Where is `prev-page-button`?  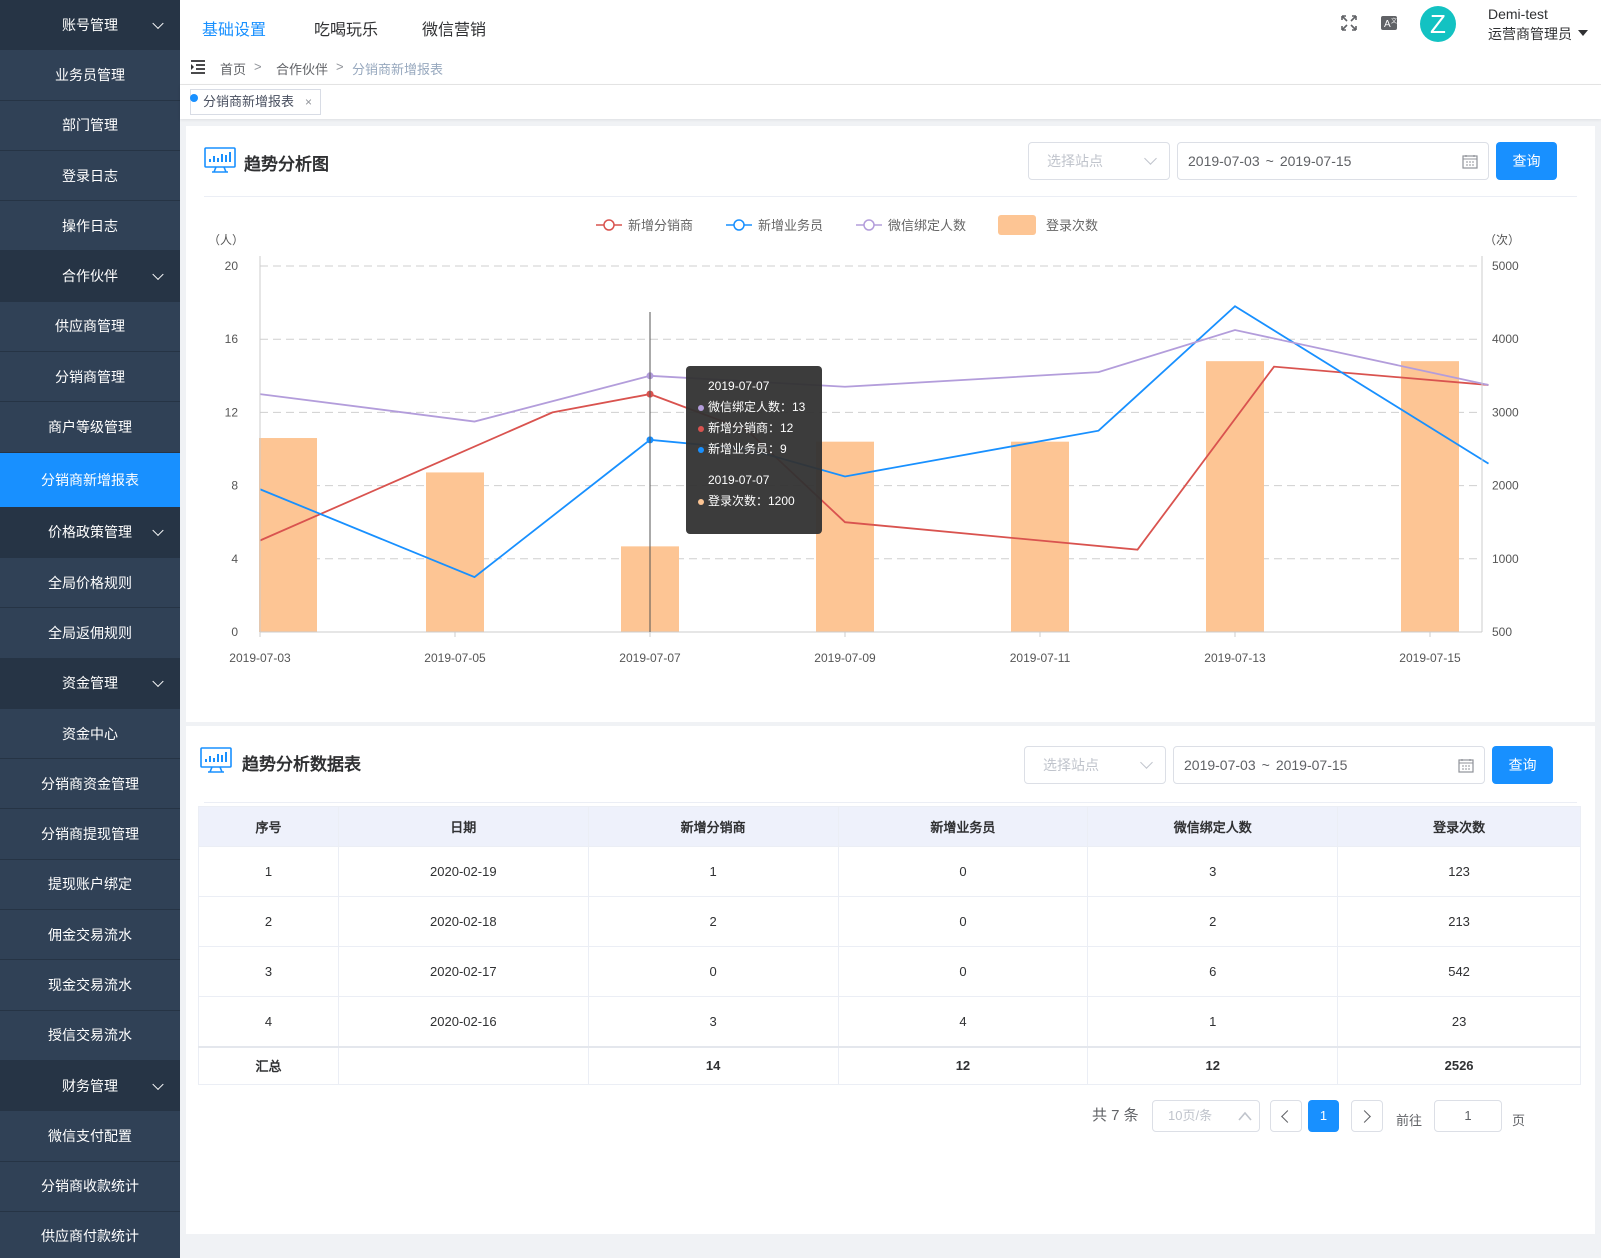
prev-page-button is located at coordinates (1286, 1116).